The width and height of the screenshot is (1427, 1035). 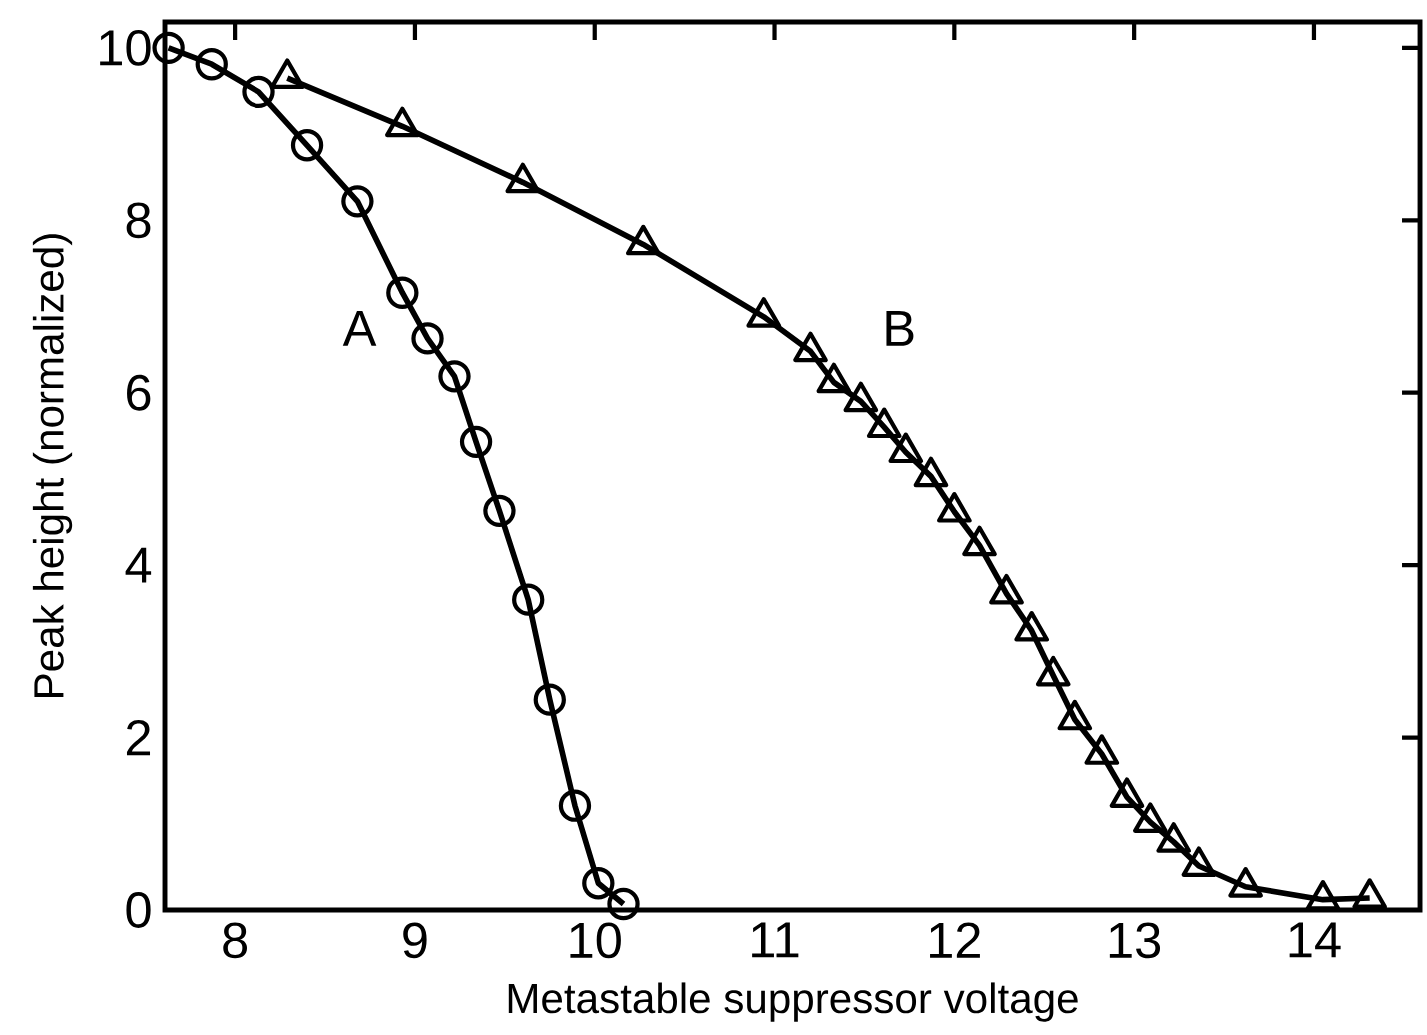 What do you see at coordinates (125, 47) in the screenshot?
I see `y-tick-label: 10` at bounding box center [125, 47].